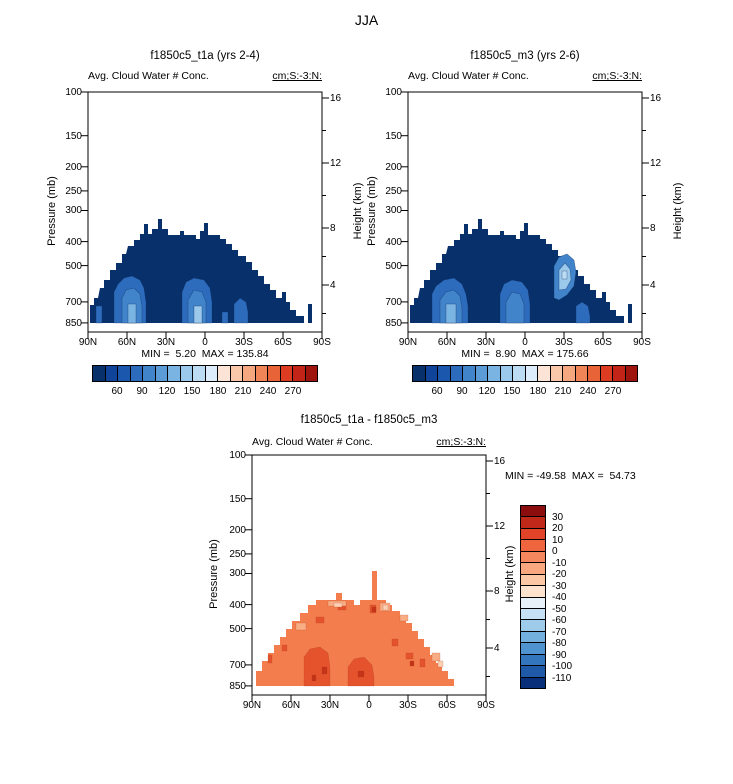 The image size is (733, 784). Describe the element at coordinates (393, 136) in the screenshot. I see `pressure-tick-label: 150` at that location.